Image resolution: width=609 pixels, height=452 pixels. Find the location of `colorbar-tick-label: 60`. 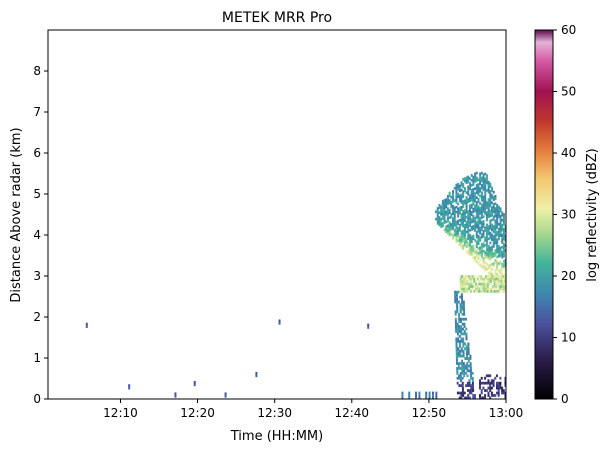

colorbar-tick-label: 60 is located at coordinates (568, 30).